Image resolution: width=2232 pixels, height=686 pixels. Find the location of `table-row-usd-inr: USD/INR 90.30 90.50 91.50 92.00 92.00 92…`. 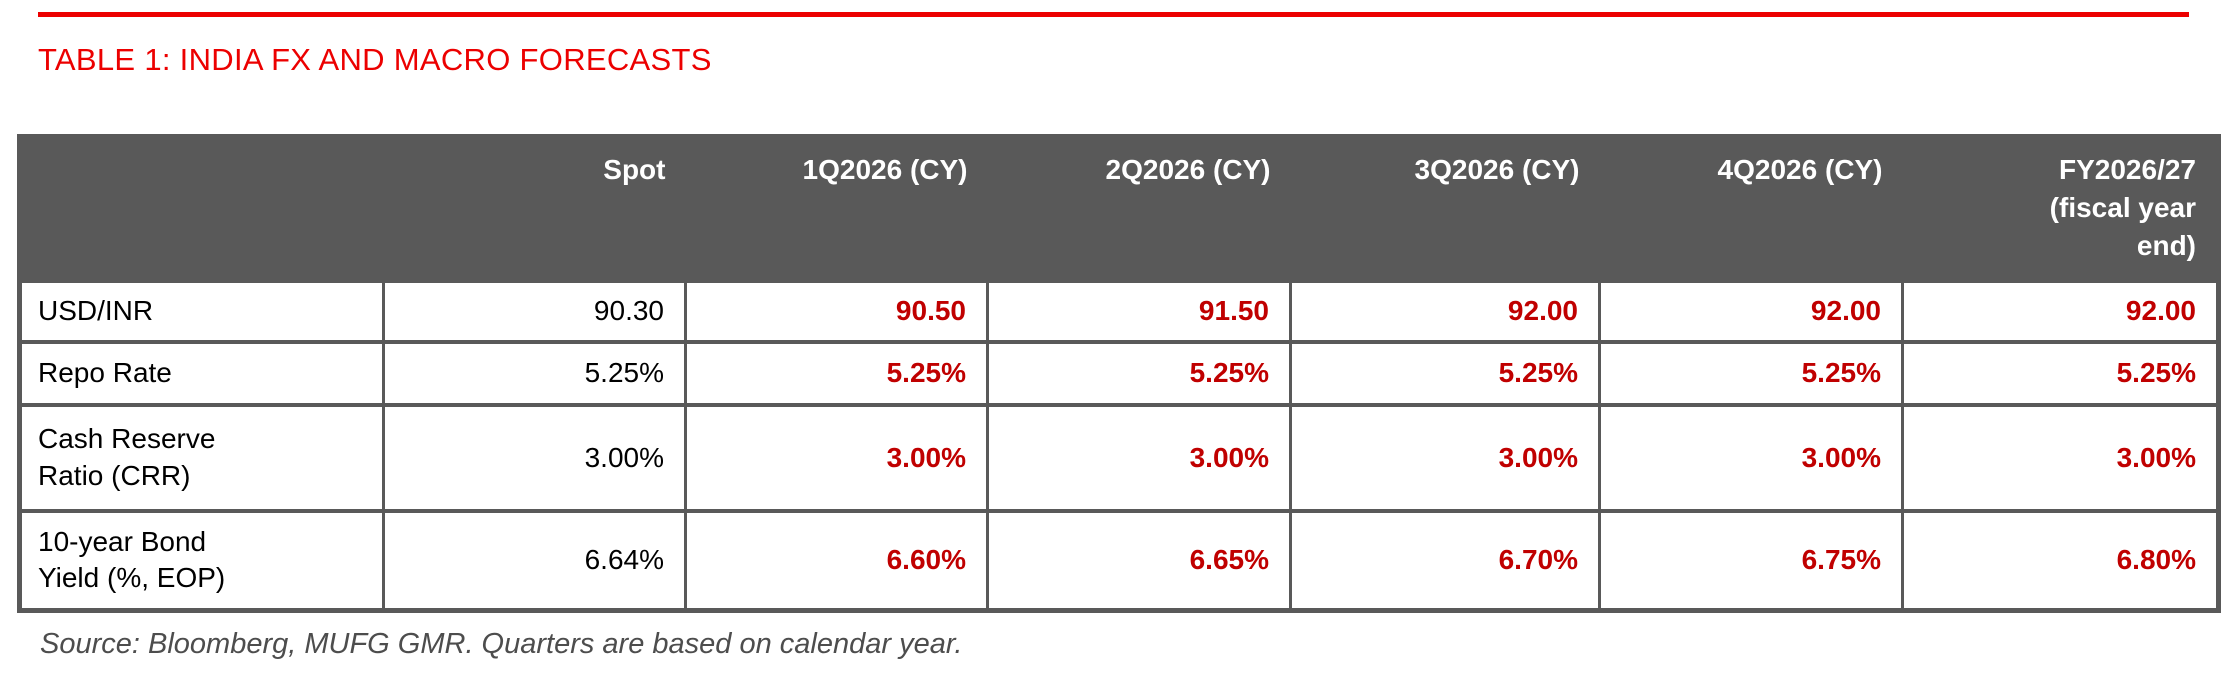

table-row-usd-inr: USD/INR 90.30 90.50 91.50 92.00 92.00 92… is located at coordinates (1118, 310).